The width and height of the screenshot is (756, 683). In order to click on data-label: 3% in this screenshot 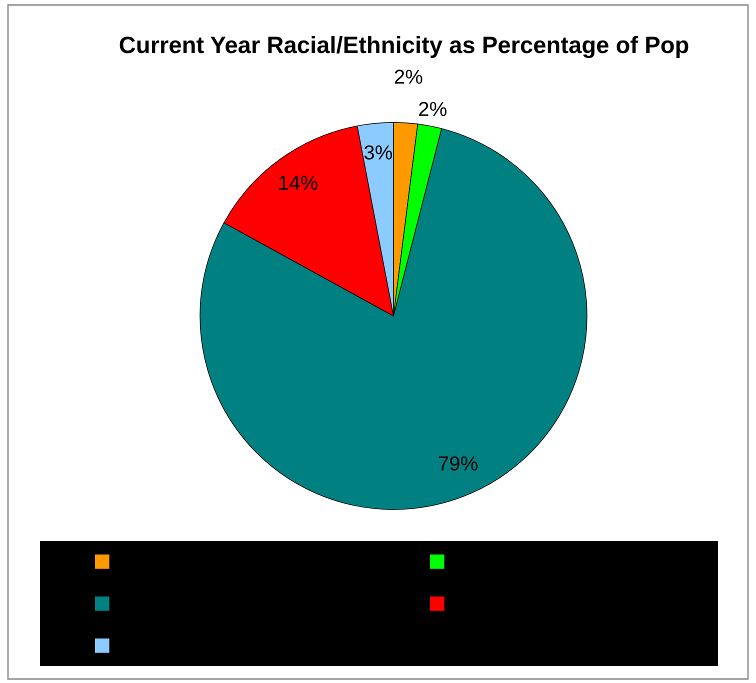, I will do `click(378, 152)`.